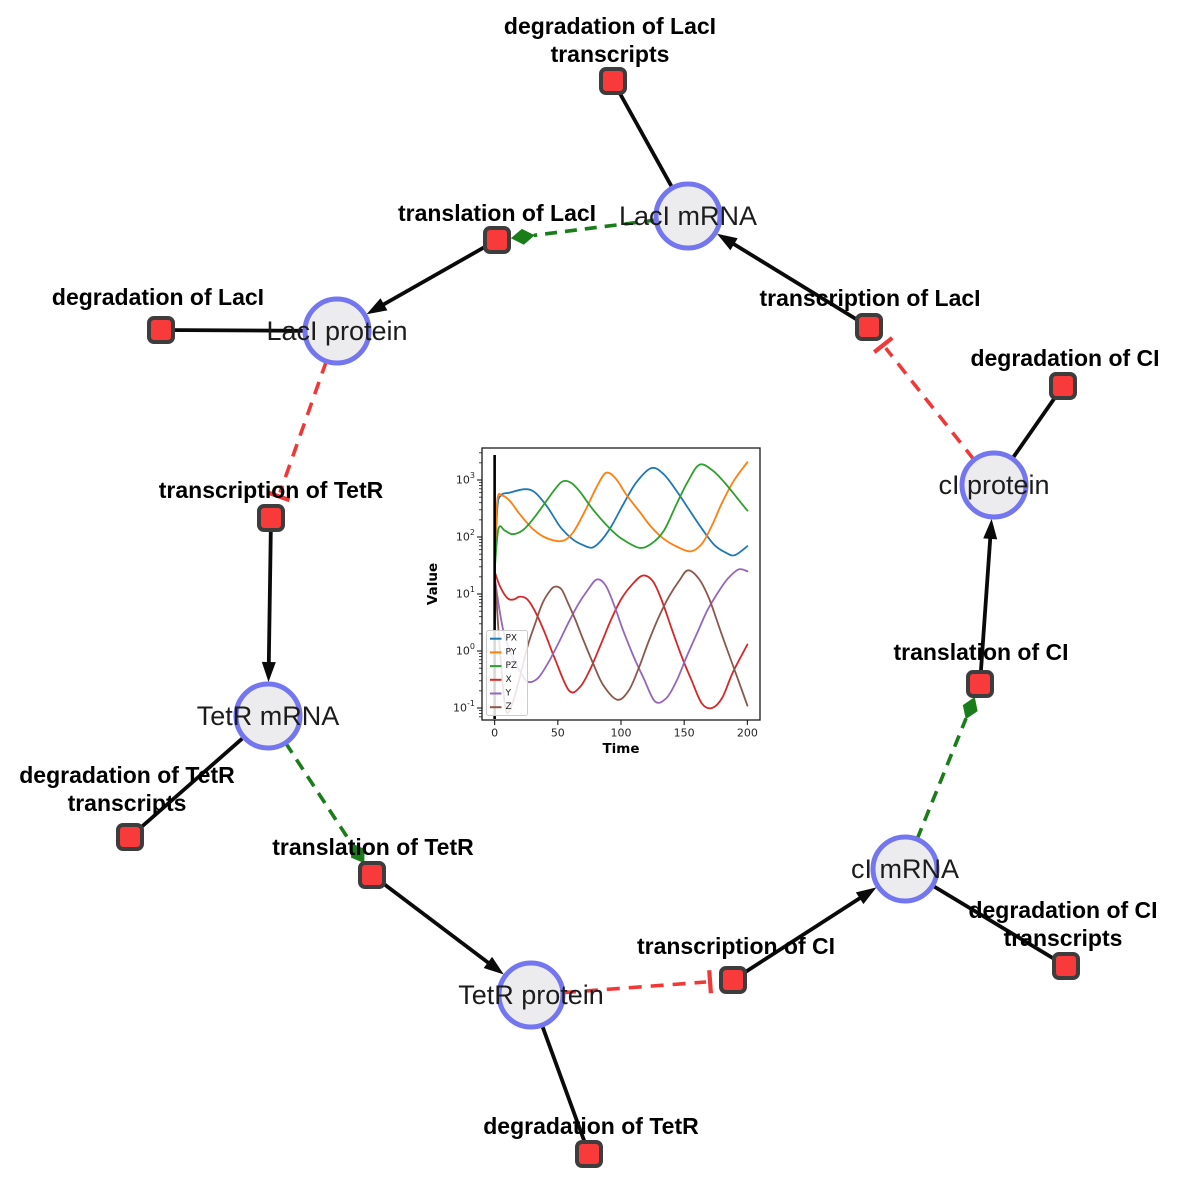  Describe the element at coordinates (509, 680) in the screenshot. I see `legend-label-X: X` at that location.